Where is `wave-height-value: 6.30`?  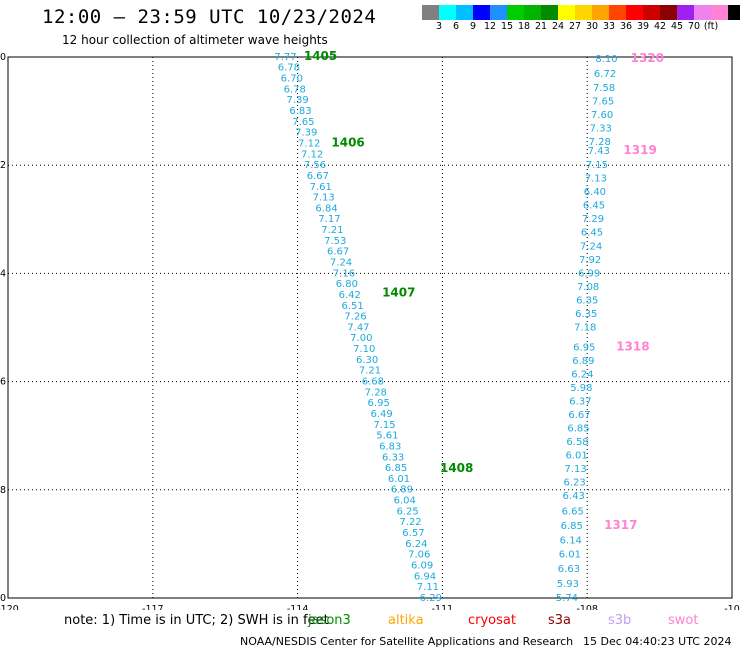
wave-height-value: 6.30 is located at coordinates (367, 360).